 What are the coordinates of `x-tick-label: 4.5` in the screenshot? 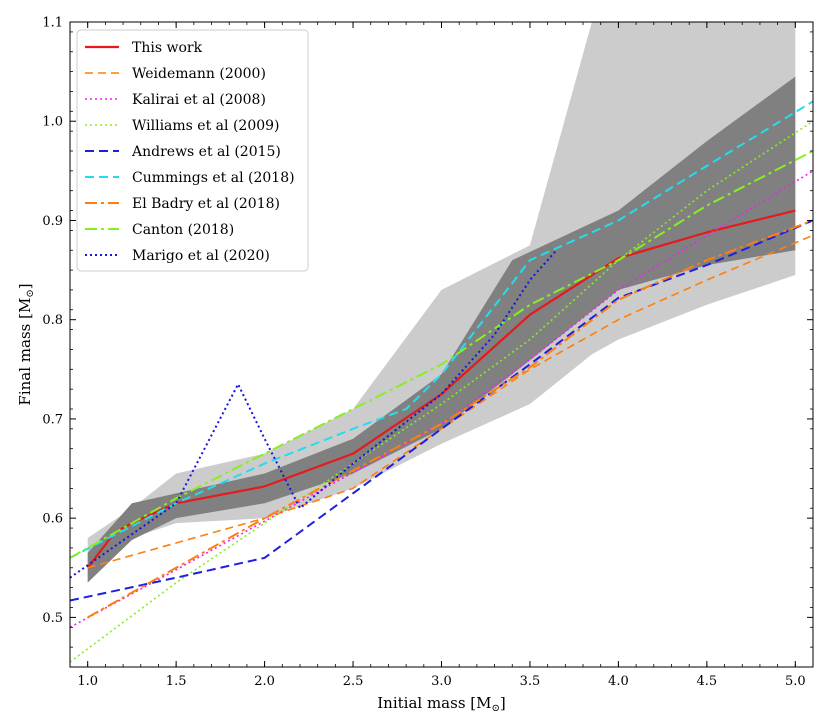 It's located at (707, 681).